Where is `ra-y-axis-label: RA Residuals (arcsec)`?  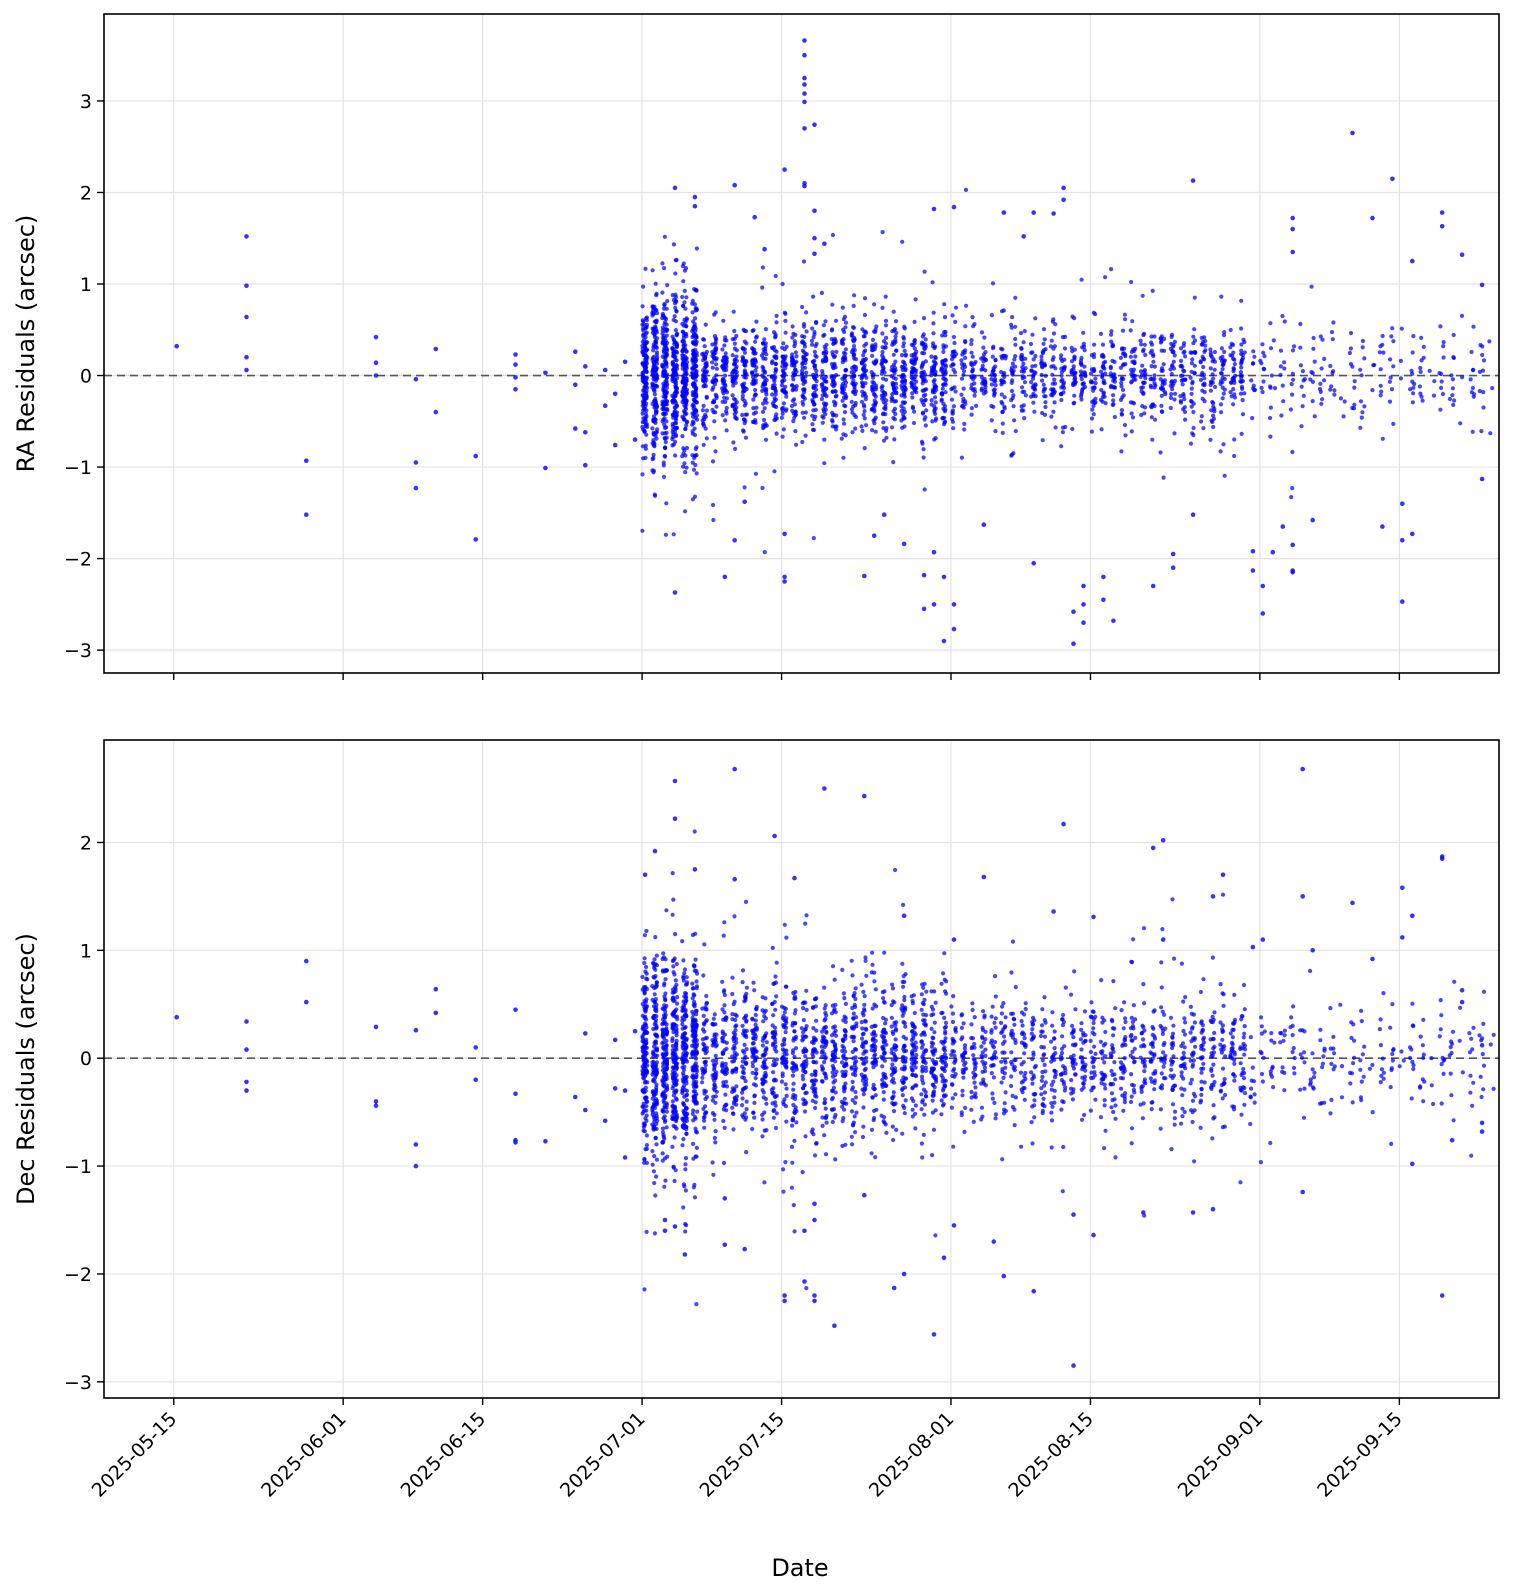 ra-y-axis-label: RA Residuals (arcsec) is located at coordinates (26, 344).